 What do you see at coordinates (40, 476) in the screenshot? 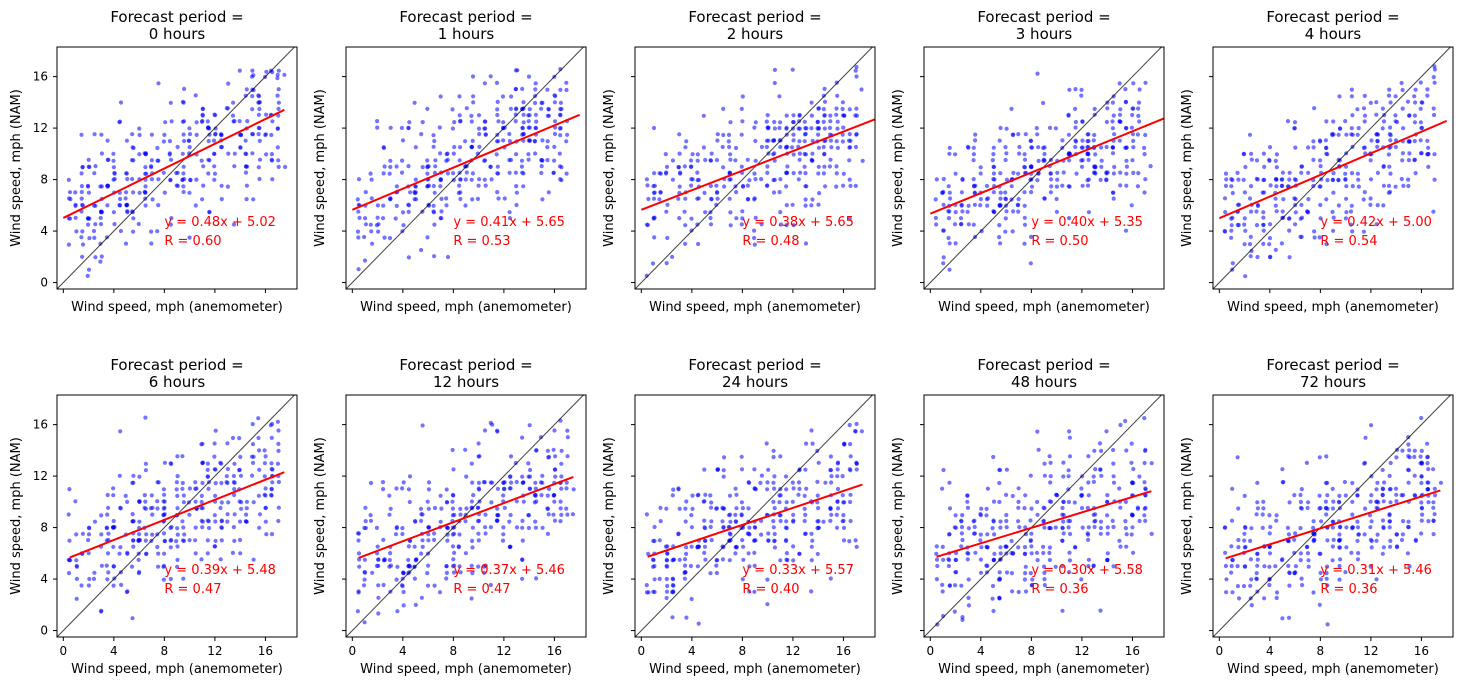
I see `y-tick-label: 12` at bounding box center [40, 476].